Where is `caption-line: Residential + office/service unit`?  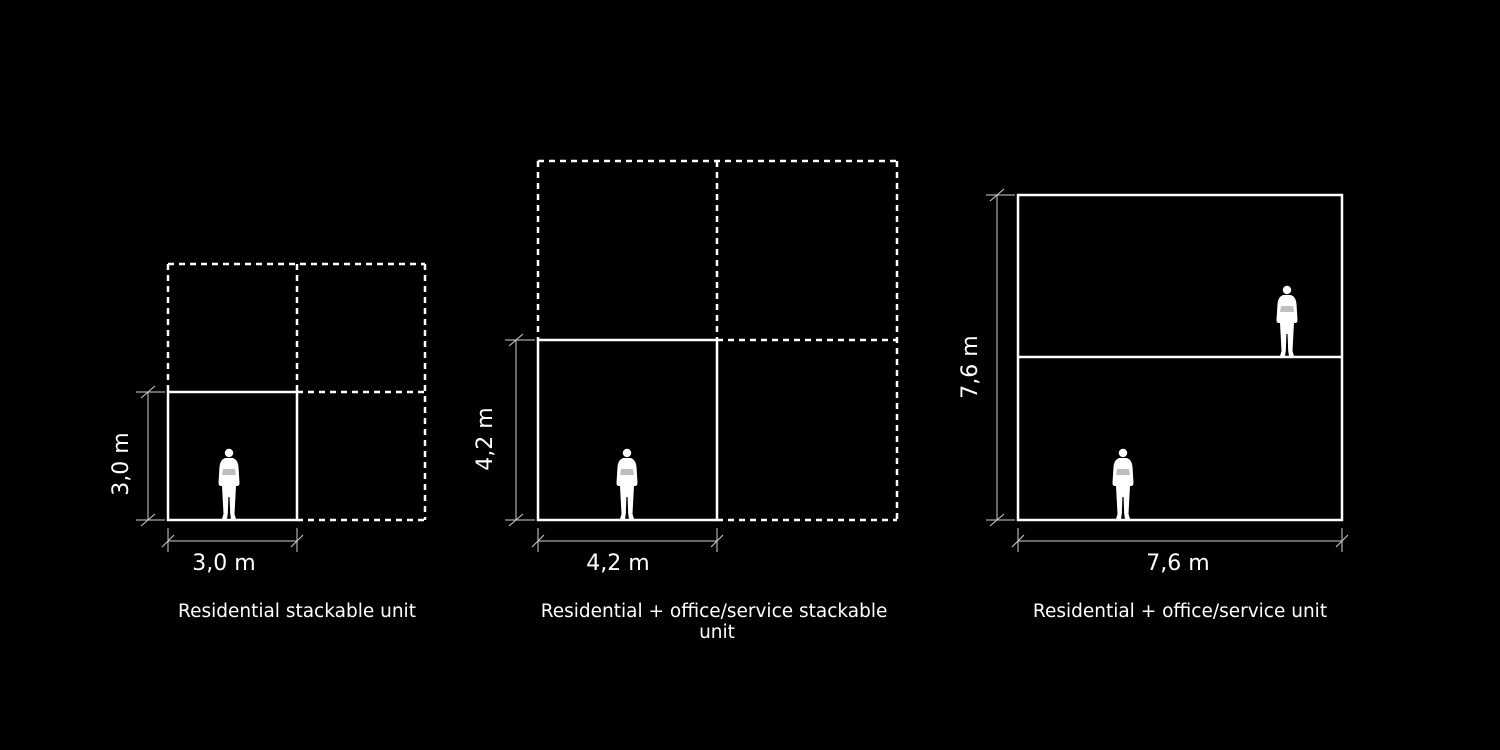 caption-line: Residential + office/service unit is located at coordinates (1180, 611).